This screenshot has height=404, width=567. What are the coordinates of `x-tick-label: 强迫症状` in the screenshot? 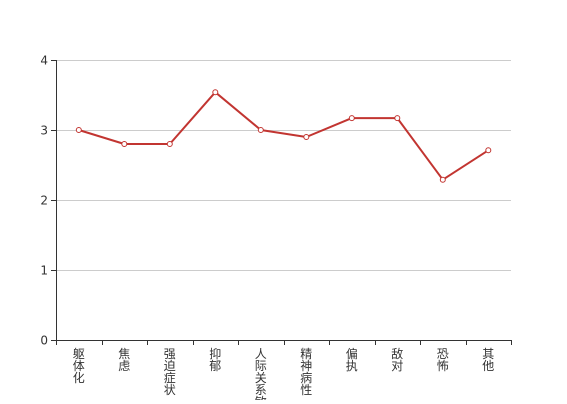 It's located at (170, 372).